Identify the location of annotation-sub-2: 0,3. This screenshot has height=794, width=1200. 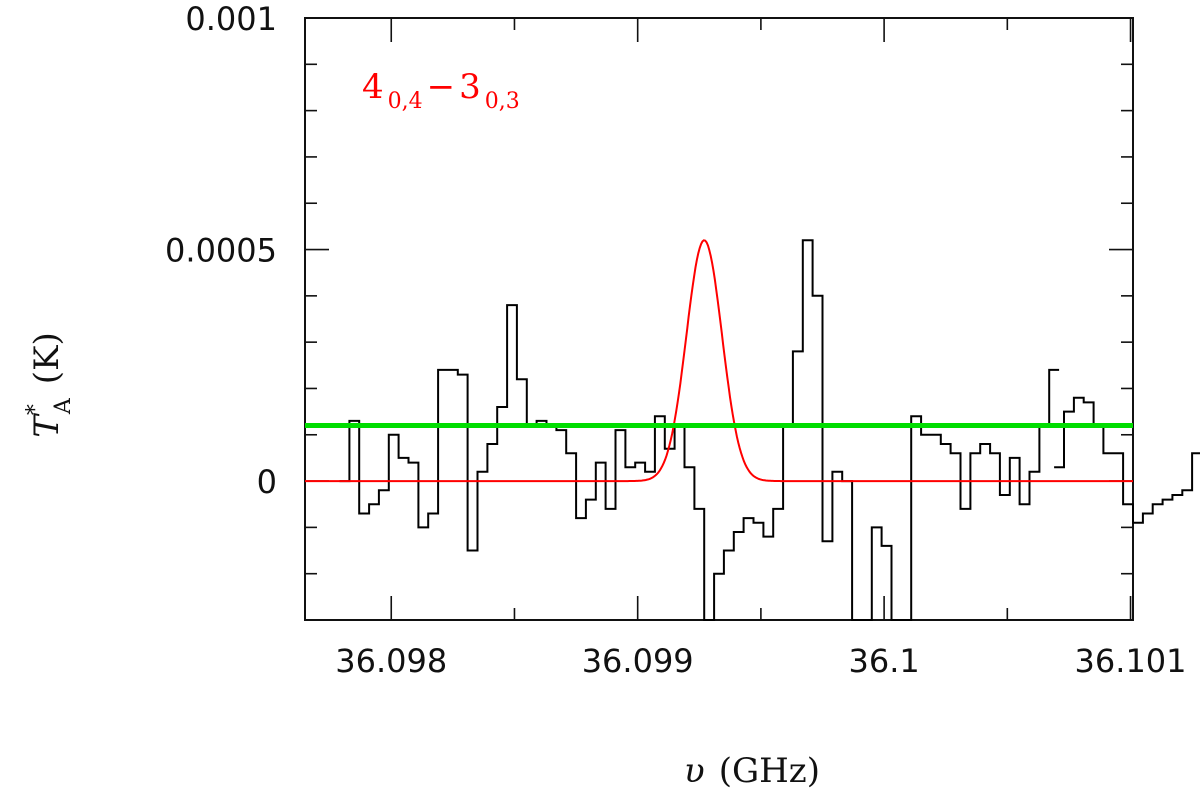
(502, 101).